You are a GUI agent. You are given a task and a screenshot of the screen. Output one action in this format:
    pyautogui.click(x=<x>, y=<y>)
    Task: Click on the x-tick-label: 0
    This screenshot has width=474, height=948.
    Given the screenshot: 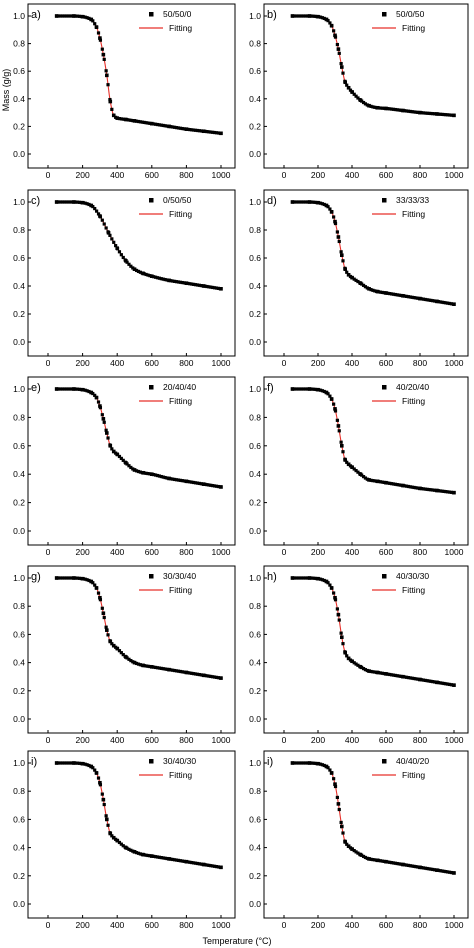 What is the action you would take?
    pyautogui.click(x=284, y=740)
    